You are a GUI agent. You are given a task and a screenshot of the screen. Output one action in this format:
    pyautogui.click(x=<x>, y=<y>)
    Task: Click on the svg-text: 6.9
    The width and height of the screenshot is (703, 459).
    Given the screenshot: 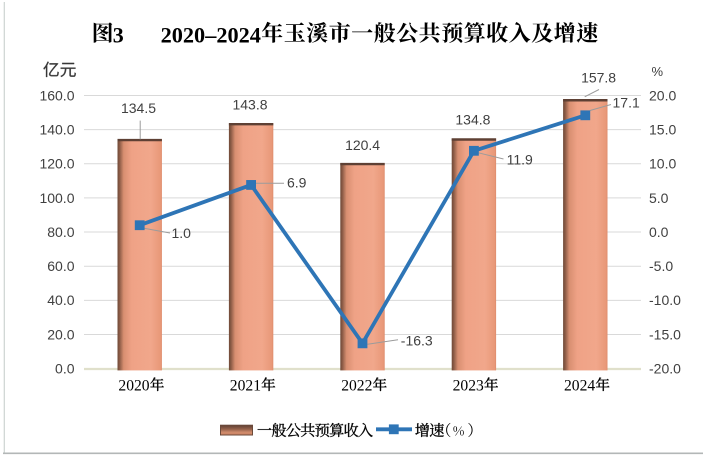 What is the action you would take?
    pyautogui.click(x=297, y=183)
    